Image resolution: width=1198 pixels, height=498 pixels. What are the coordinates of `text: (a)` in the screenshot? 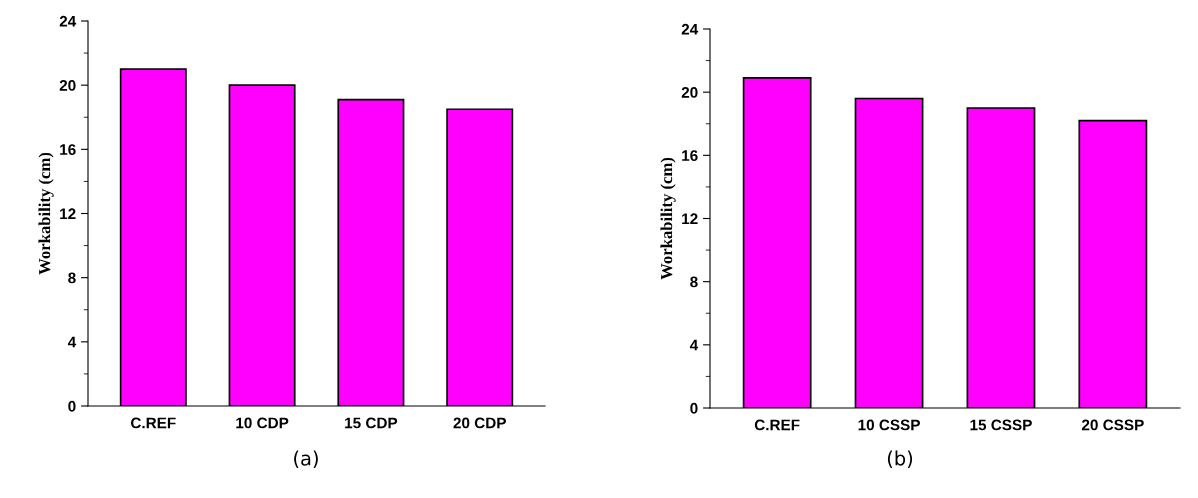 It's located at (306, 459).